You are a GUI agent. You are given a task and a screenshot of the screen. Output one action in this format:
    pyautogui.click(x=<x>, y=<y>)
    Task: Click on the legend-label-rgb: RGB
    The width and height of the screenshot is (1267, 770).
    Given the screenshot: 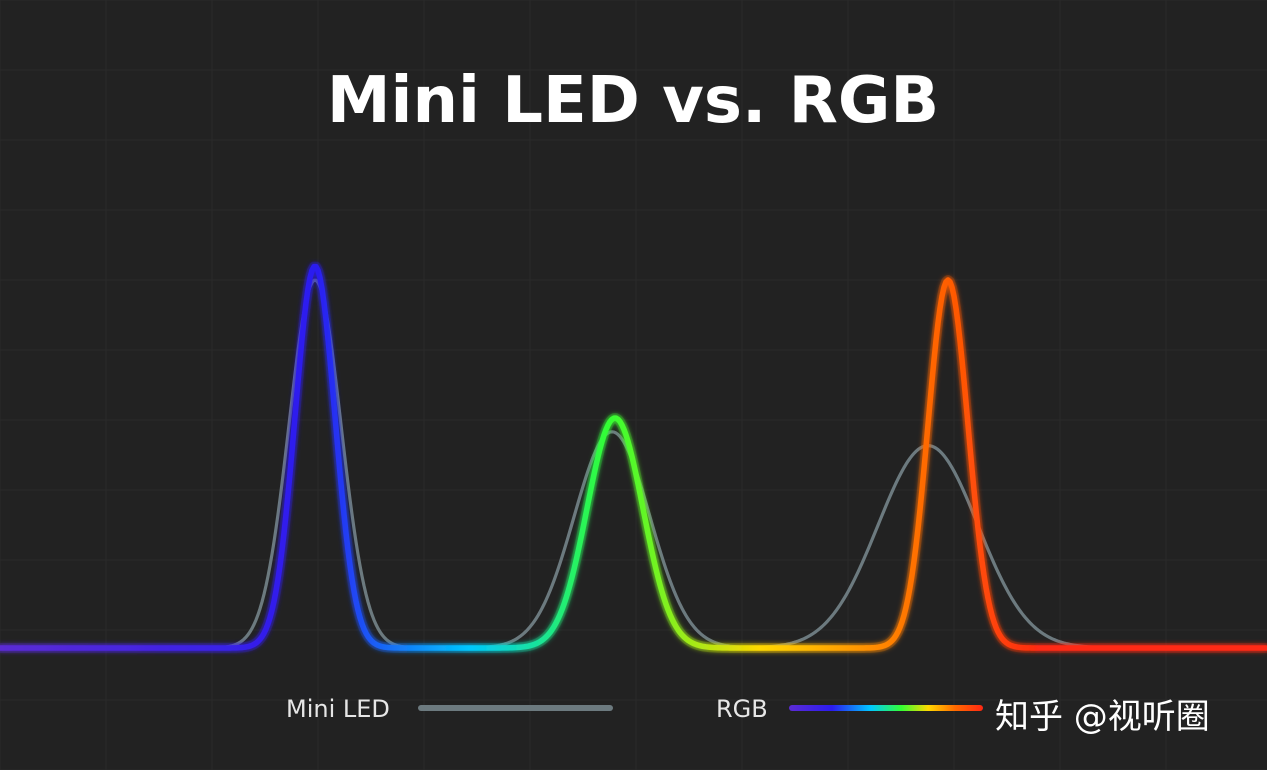 What is the action you would take?
    pyautogui.click(x=742, y=709)
    